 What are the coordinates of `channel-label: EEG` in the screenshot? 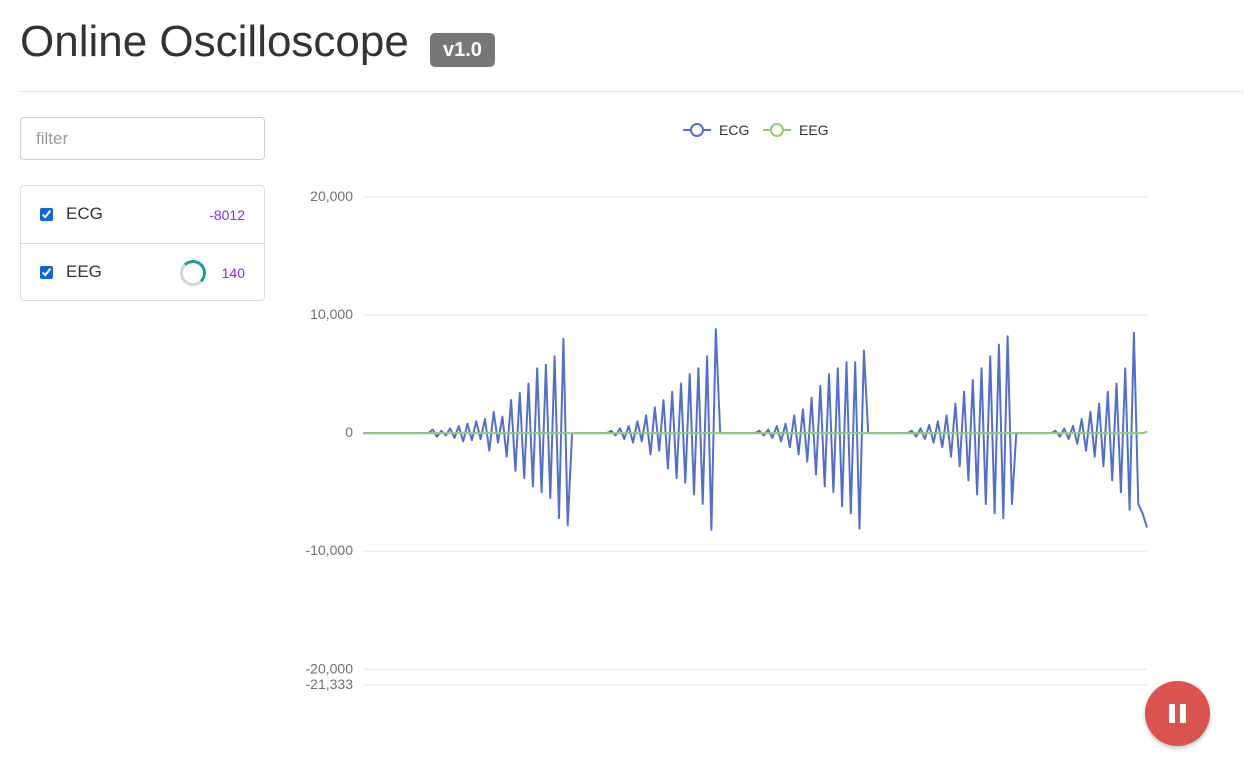 It's located at (84, 271).